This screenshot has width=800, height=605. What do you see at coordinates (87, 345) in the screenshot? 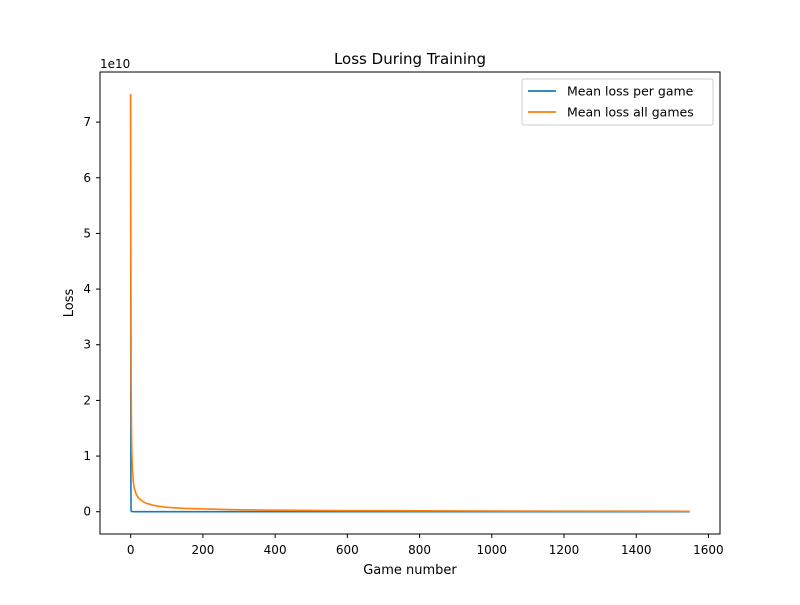
I see `y-tick-label: 3` at bounding box center [87, 345].